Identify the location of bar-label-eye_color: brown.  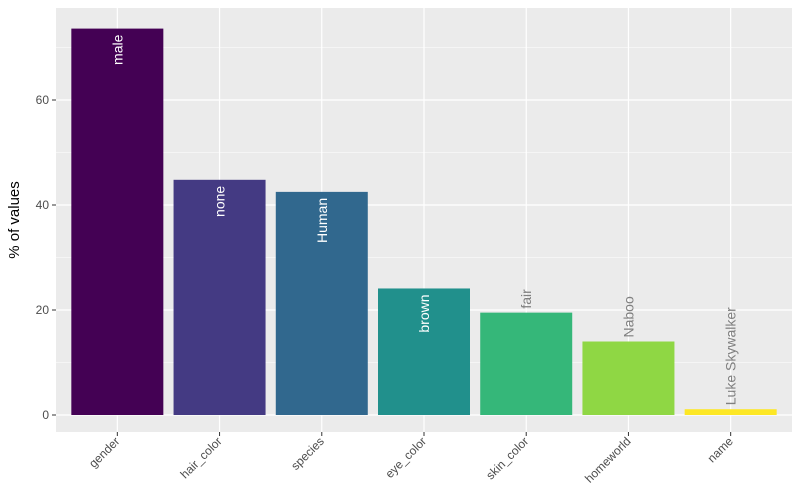
(424, 313).